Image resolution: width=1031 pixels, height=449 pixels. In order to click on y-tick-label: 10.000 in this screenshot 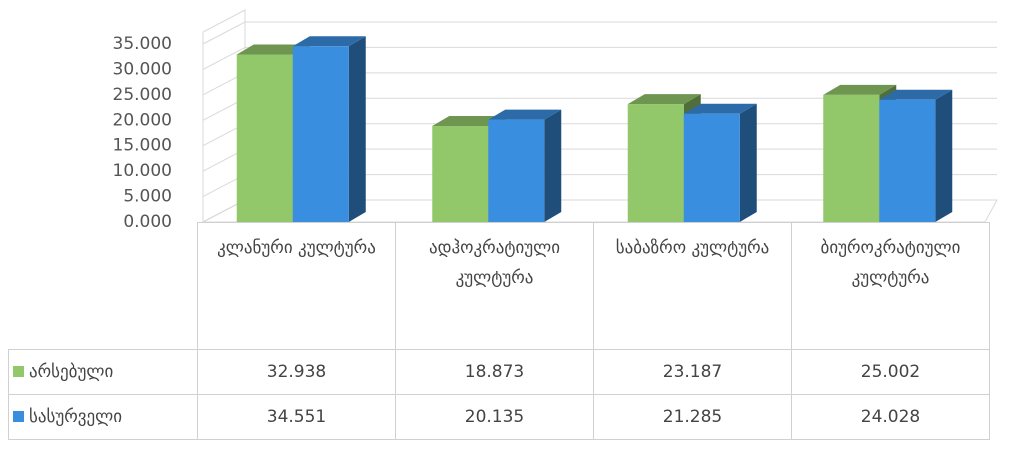, I will do `click(142, 171)`.